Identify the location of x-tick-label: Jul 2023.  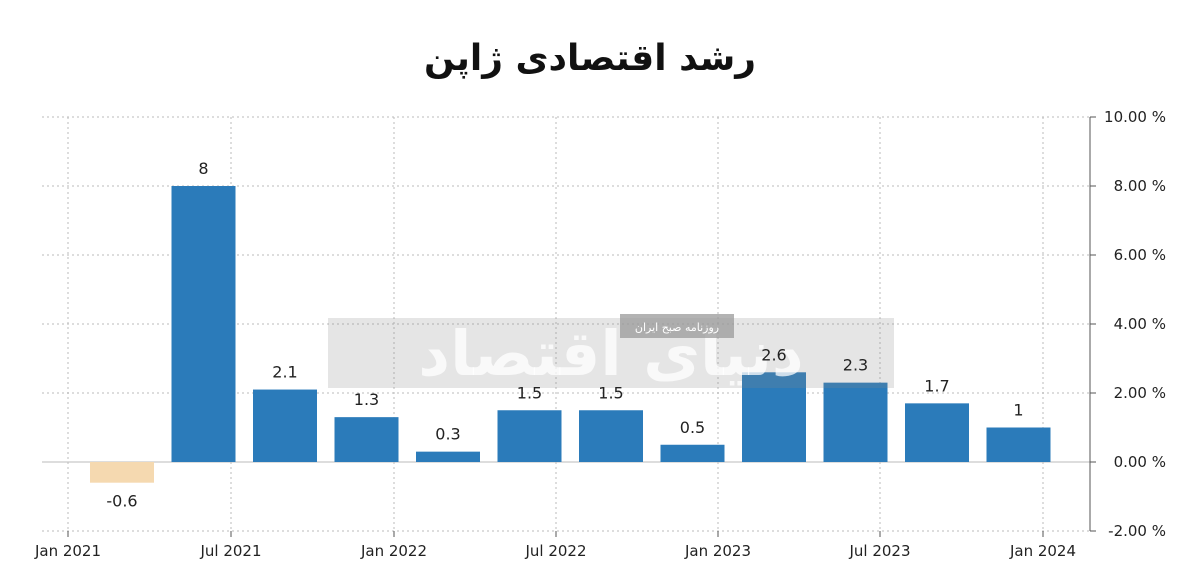
(879, 551).